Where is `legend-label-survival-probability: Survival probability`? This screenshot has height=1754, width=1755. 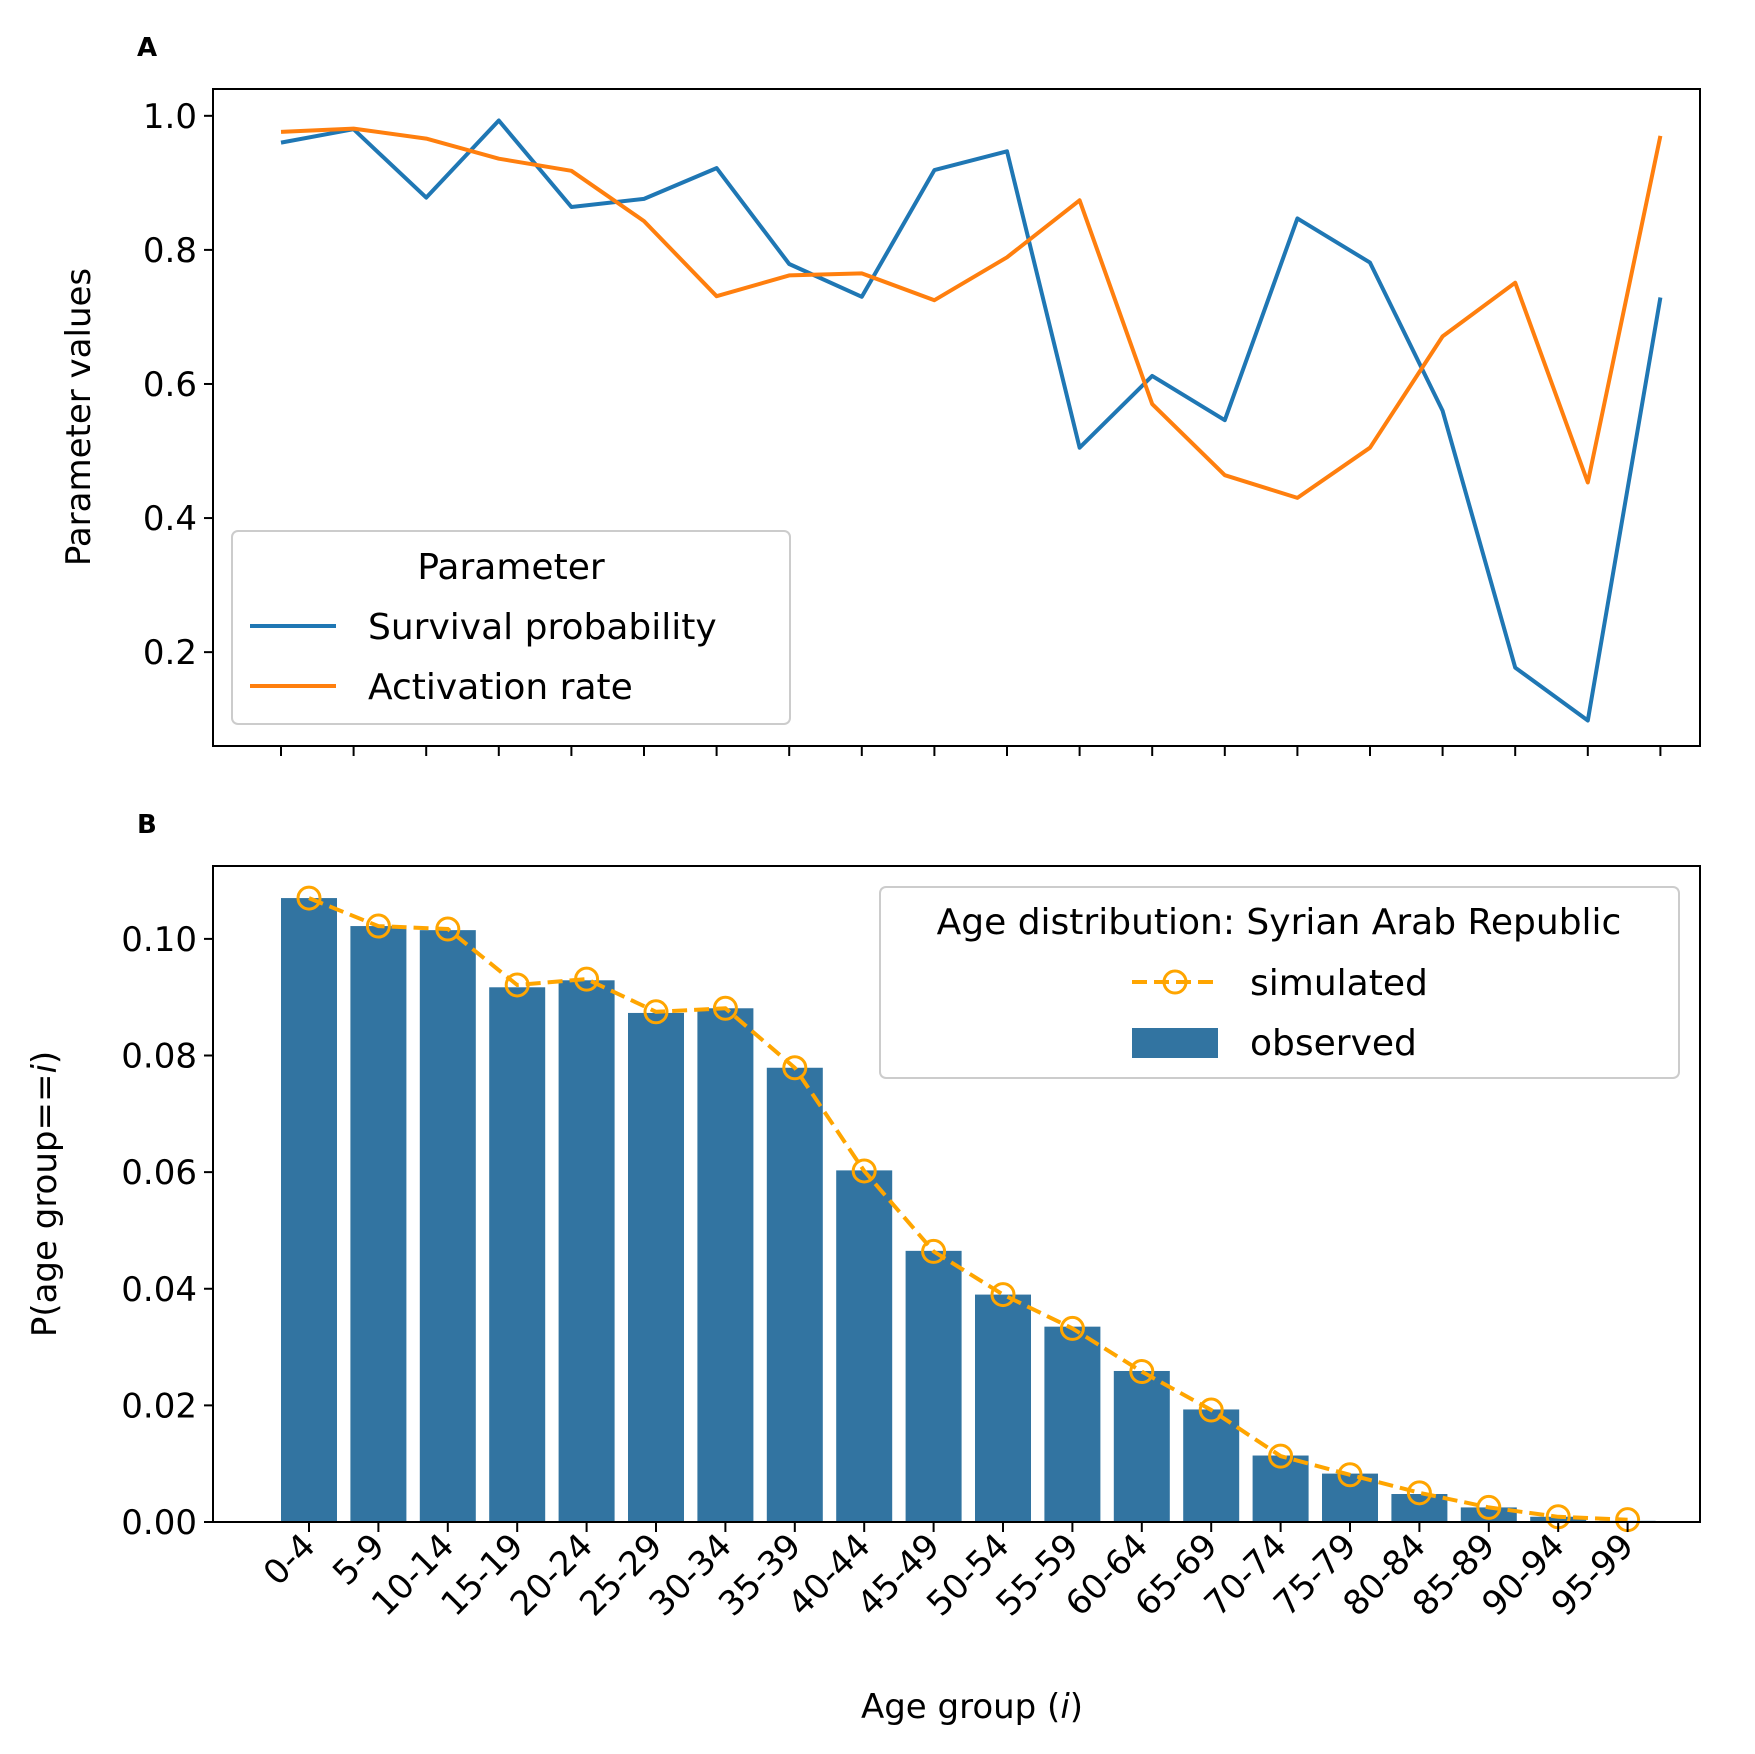
legend-label-survival-probability: Survival probability is located at coordinates (542, 627).